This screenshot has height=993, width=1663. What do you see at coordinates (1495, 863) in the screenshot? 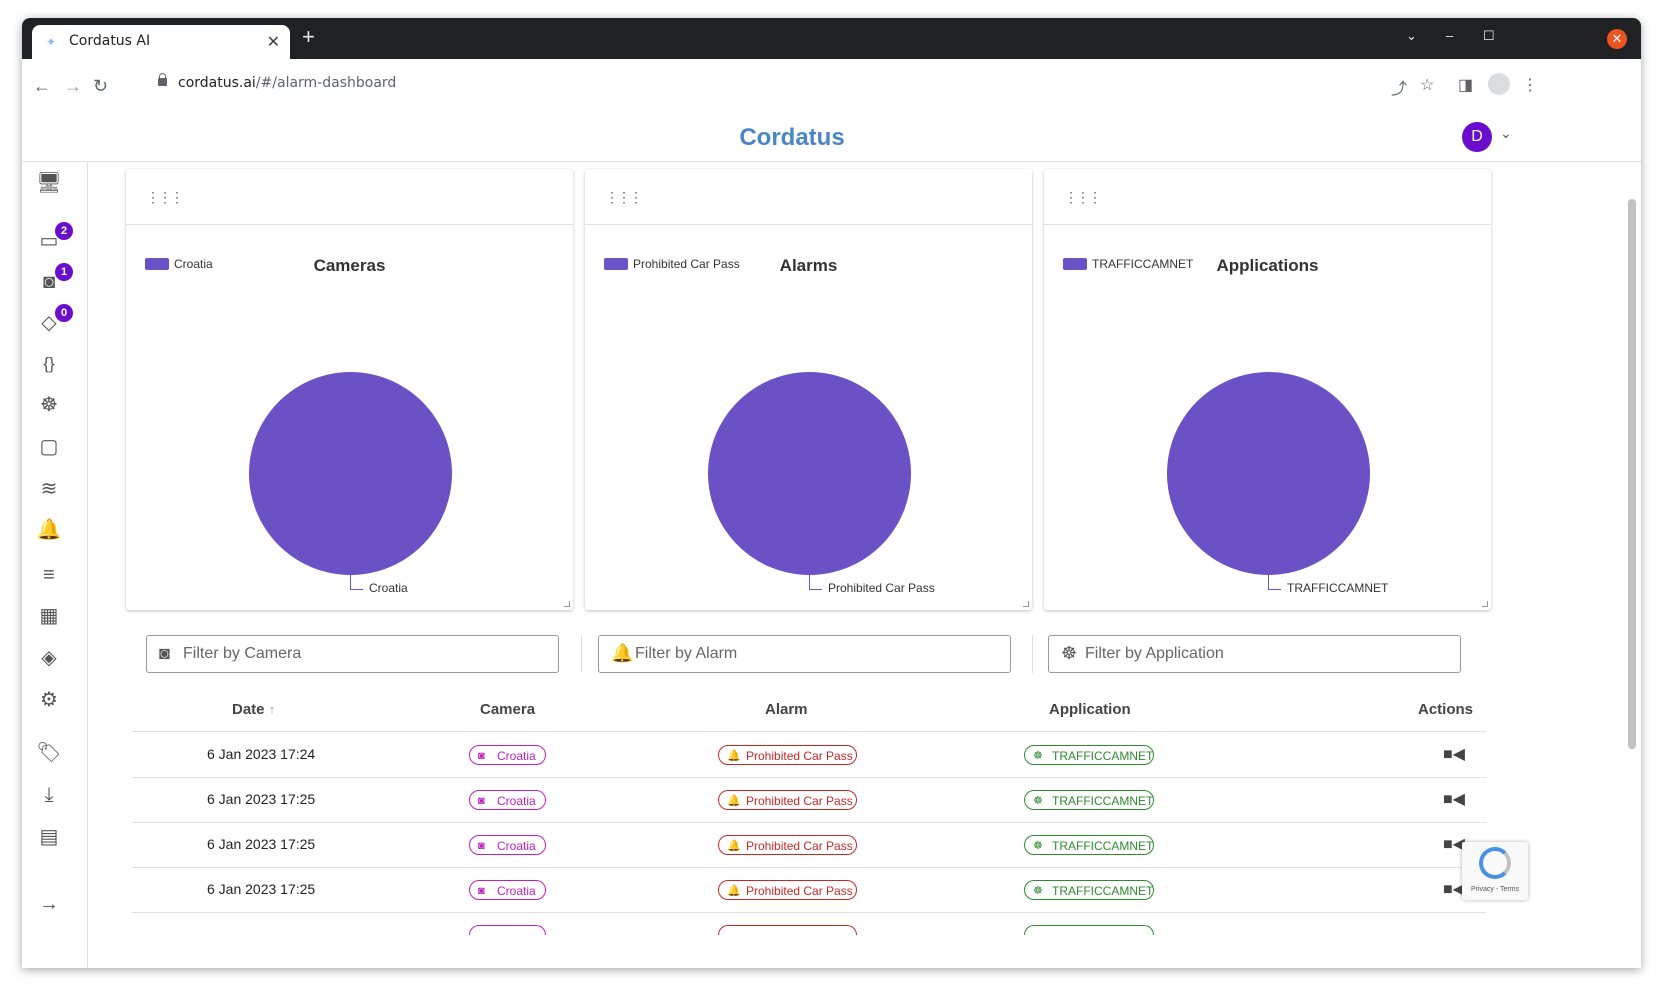
I see `recaptcha-icon` at bounding box center [1495, 863].